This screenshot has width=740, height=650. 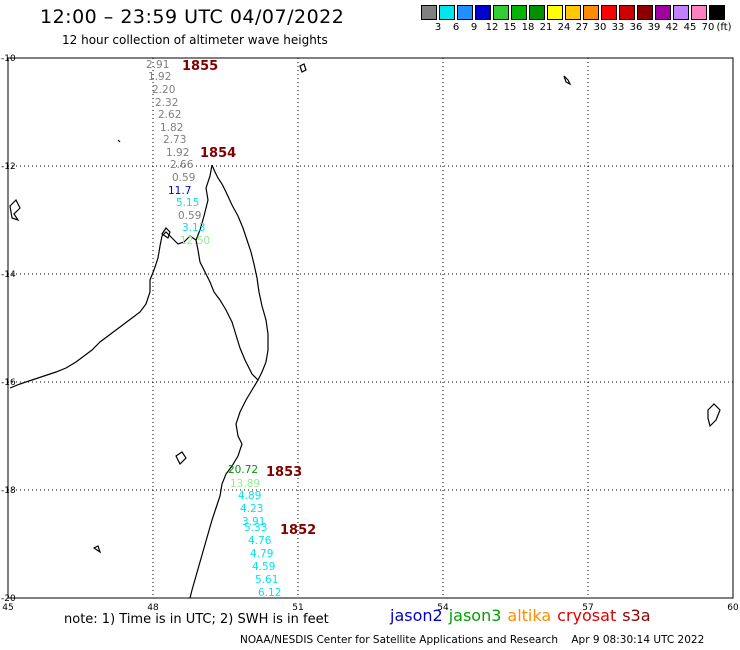 I want to click on scale-label: 30, so click(x=600, y=27).